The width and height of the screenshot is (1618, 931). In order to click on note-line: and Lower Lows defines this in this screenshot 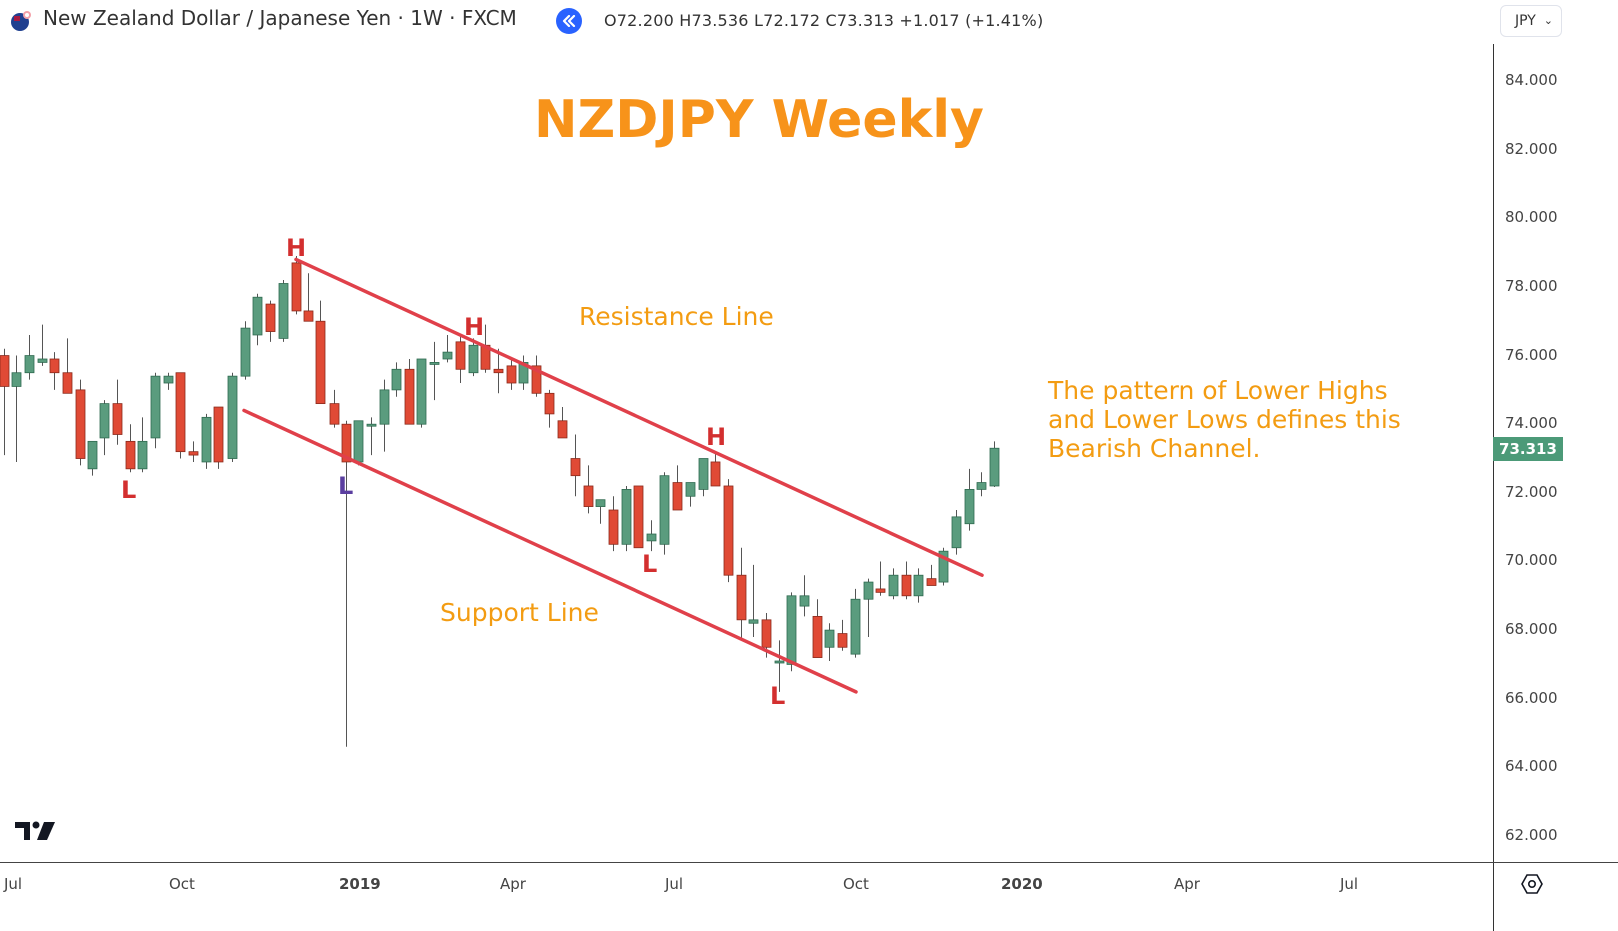, I will do `click(1224, 419)`.